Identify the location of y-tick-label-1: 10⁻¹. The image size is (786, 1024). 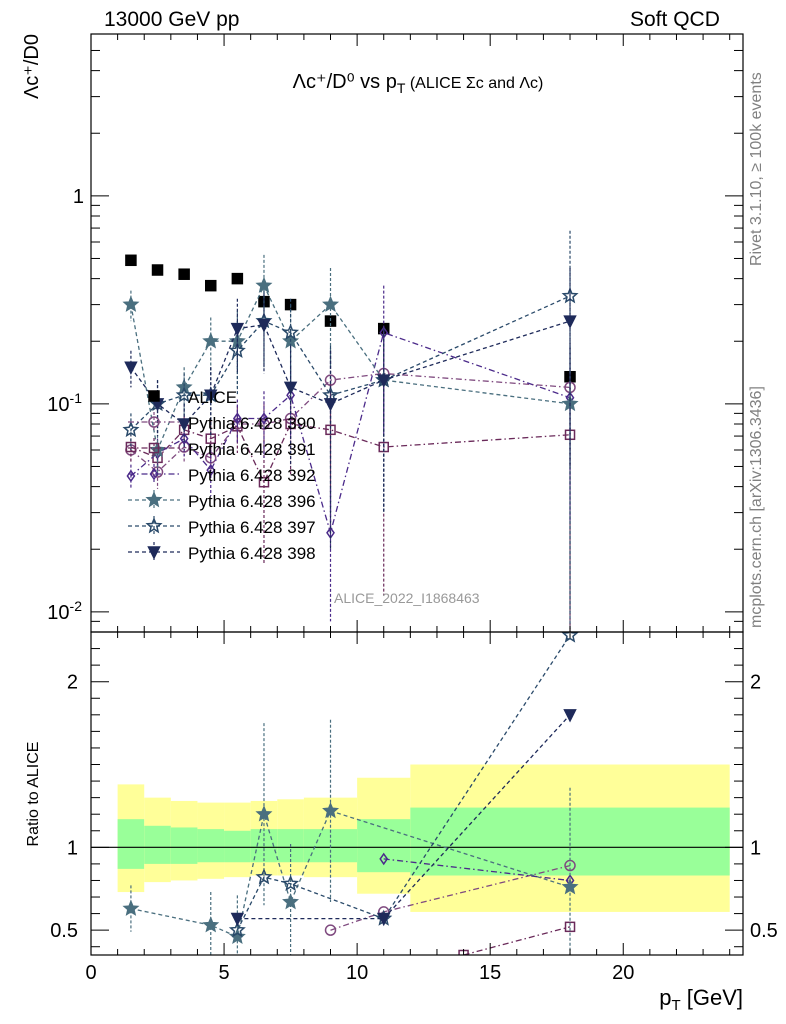
(64, 403).